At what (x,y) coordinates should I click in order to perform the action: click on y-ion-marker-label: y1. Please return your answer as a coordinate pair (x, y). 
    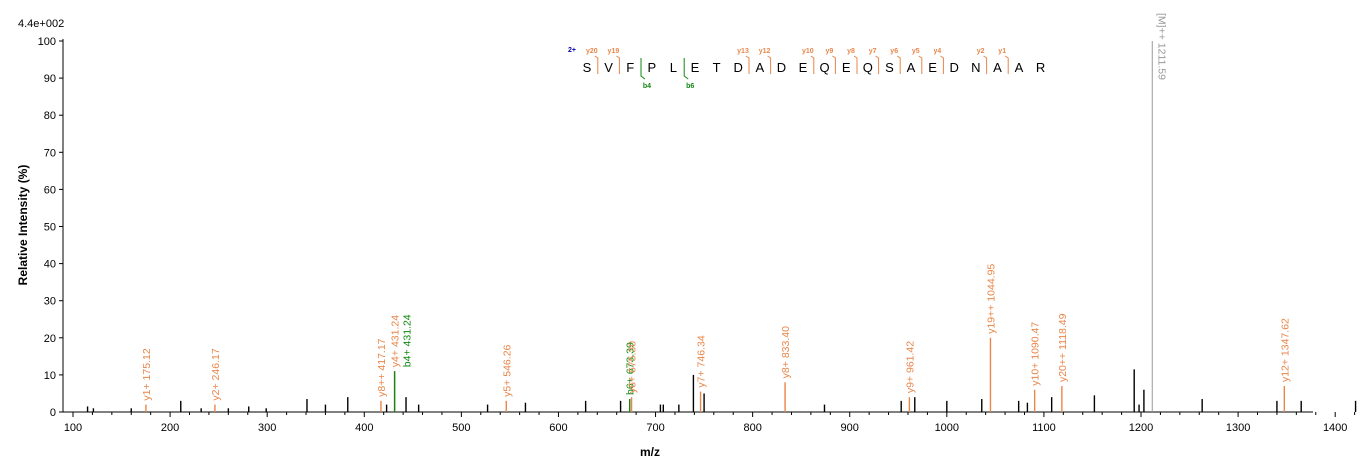
    Looking at the image, I should click on (1002, 51).